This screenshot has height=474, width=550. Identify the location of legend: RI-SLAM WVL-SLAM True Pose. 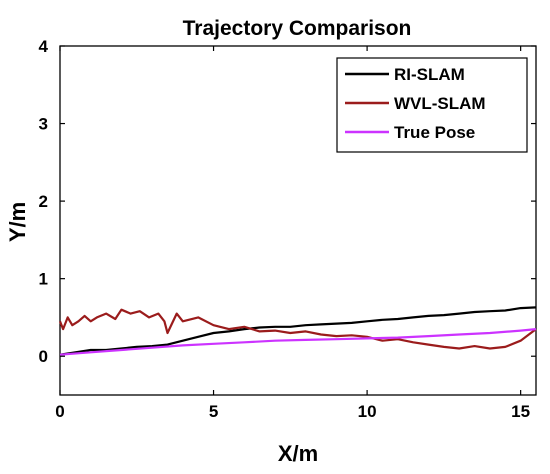
(432, 105).